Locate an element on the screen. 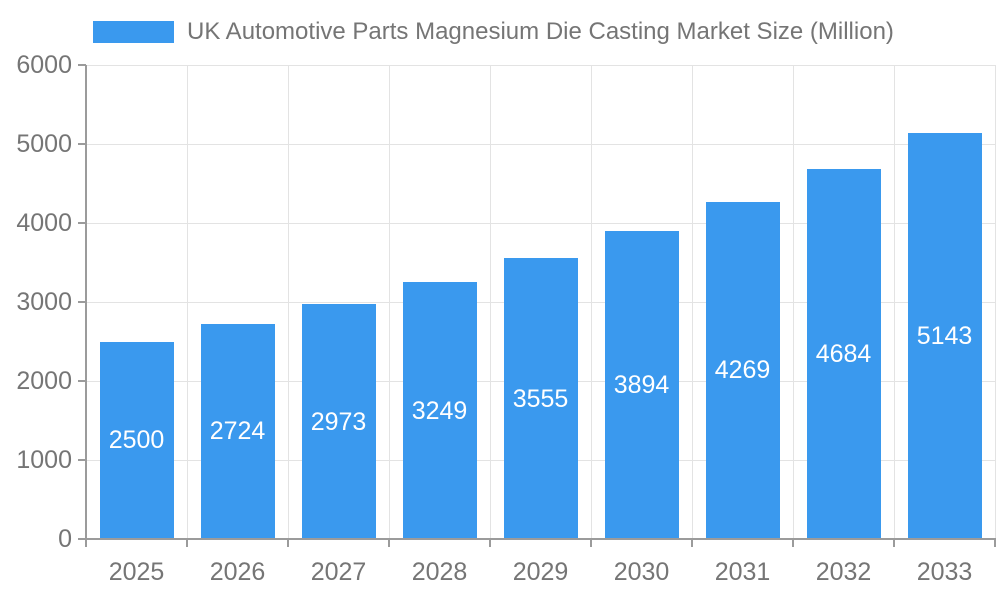 The image size is (1000, 600). bar-value-label: 3555 is located at coordinates (540, 398).